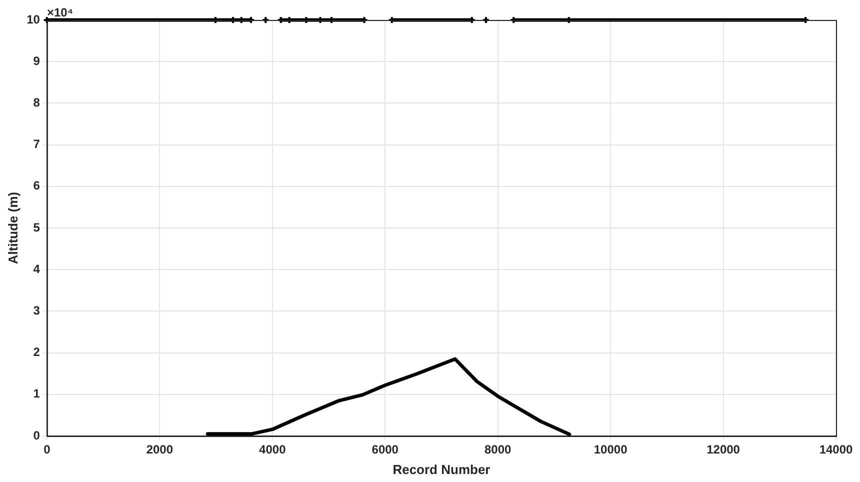  I want to click on x-tick-label: 6000, so click(385, 449).